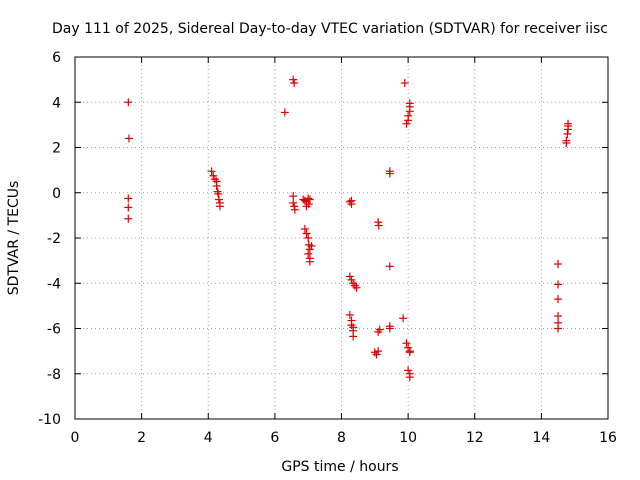  Describe the element at coordinates (339, 467) in the screenshot. I see `x-axis-label: GPS time / hours` at that location.